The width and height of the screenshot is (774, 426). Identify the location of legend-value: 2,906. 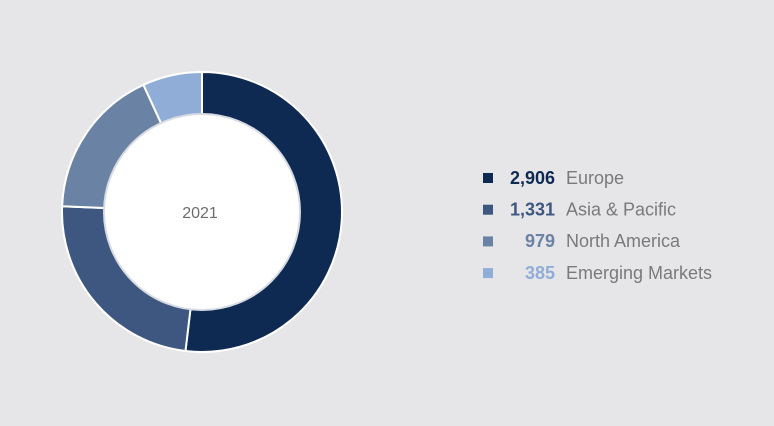
(532, 178).